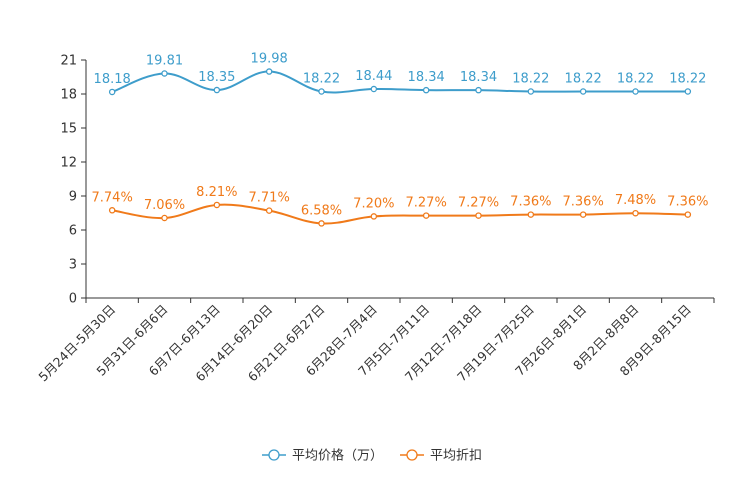 Image resolution: width=744 pixels, height=496 pixels. I want to click on y-tick-label: 9, so click(73, 197).